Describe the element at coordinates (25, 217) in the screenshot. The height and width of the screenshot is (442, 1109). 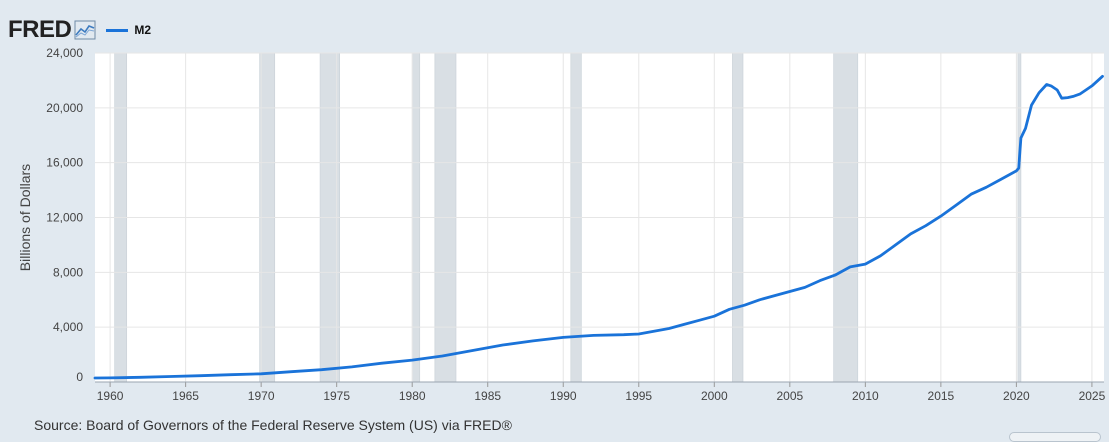
I see `y-axis-label: Billions of Dollars` at that location.